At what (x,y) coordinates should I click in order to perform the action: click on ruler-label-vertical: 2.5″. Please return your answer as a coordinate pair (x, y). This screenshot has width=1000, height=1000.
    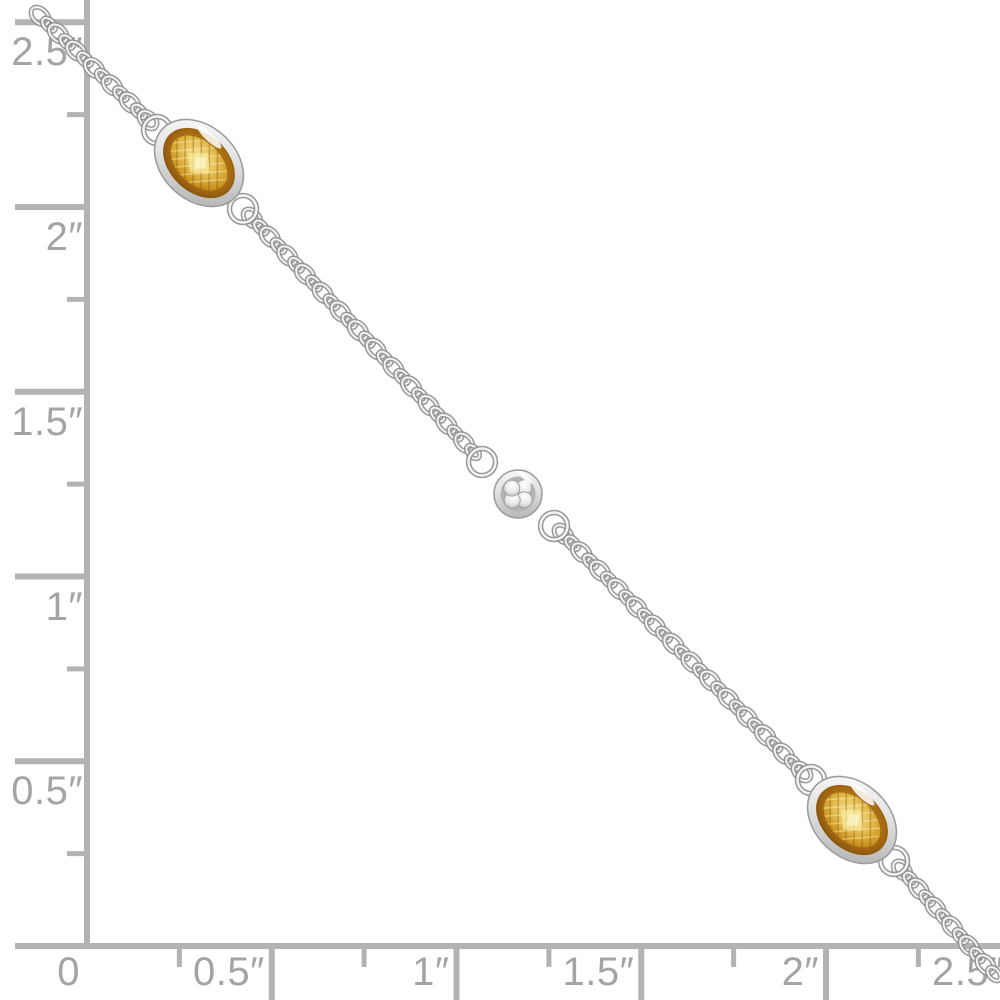
    Looking at the image, I should click on (47, 52).